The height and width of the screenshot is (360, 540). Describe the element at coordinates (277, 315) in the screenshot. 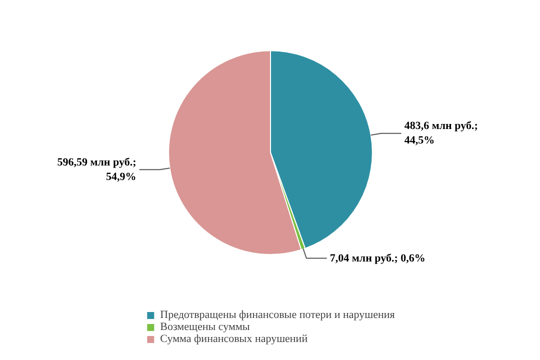

I see `legend-label: Предотвращены финансовые потери и нарушения` at that location.